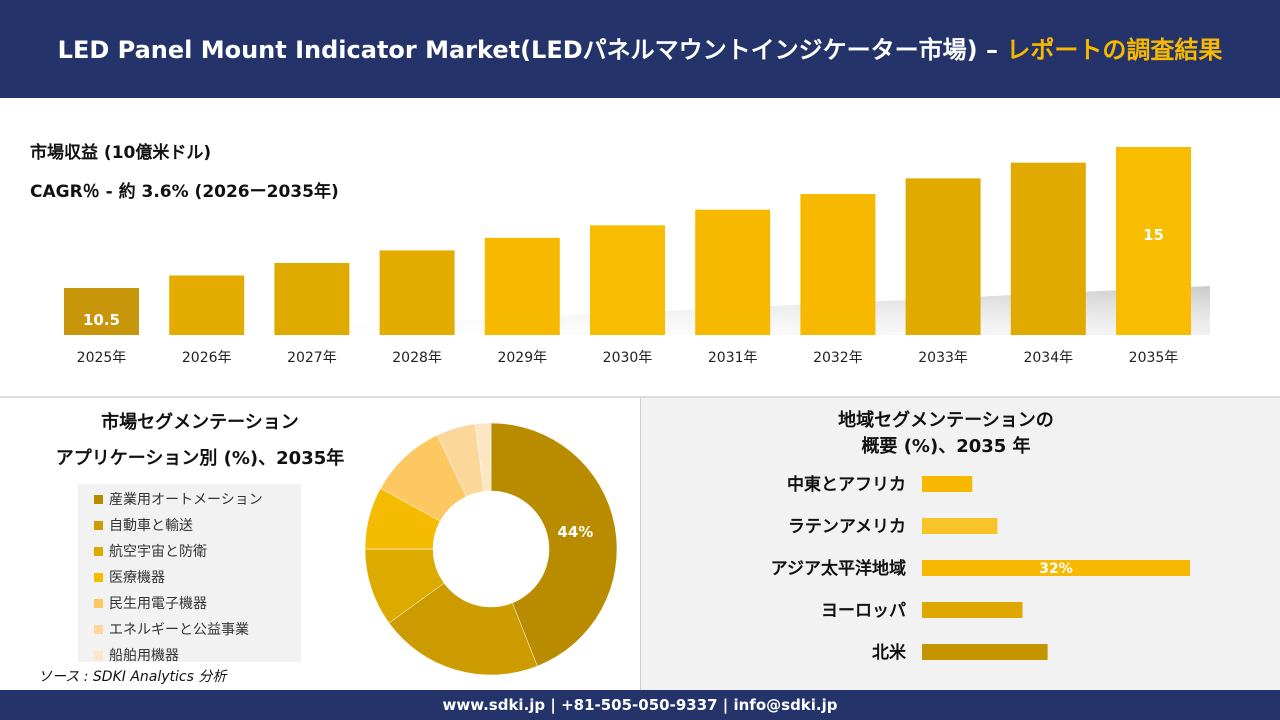  Describe the element at coordinates (197, 655) in the screenshot. I see `legend-item: 船舶用機器` at that location.